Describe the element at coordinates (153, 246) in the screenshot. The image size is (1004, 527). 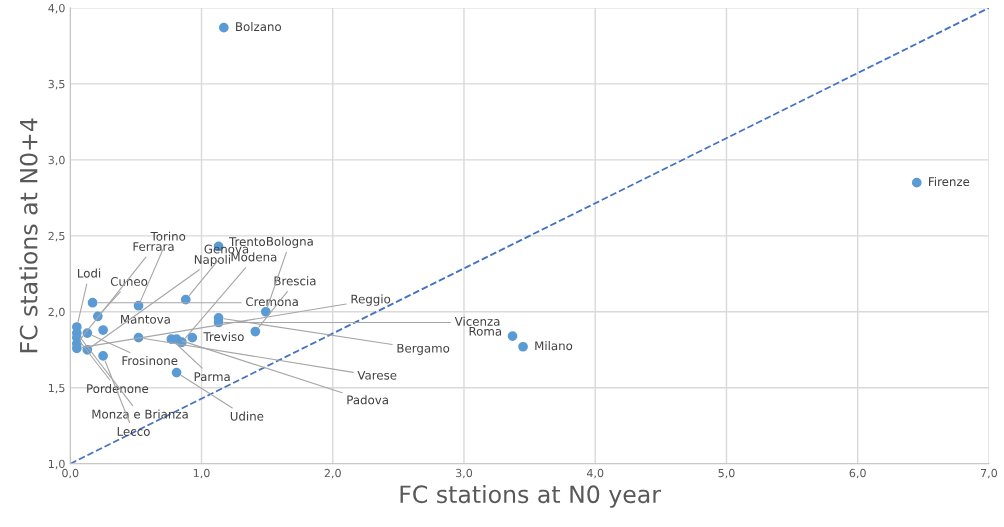
I see `annotation: Ferrara` at that location.